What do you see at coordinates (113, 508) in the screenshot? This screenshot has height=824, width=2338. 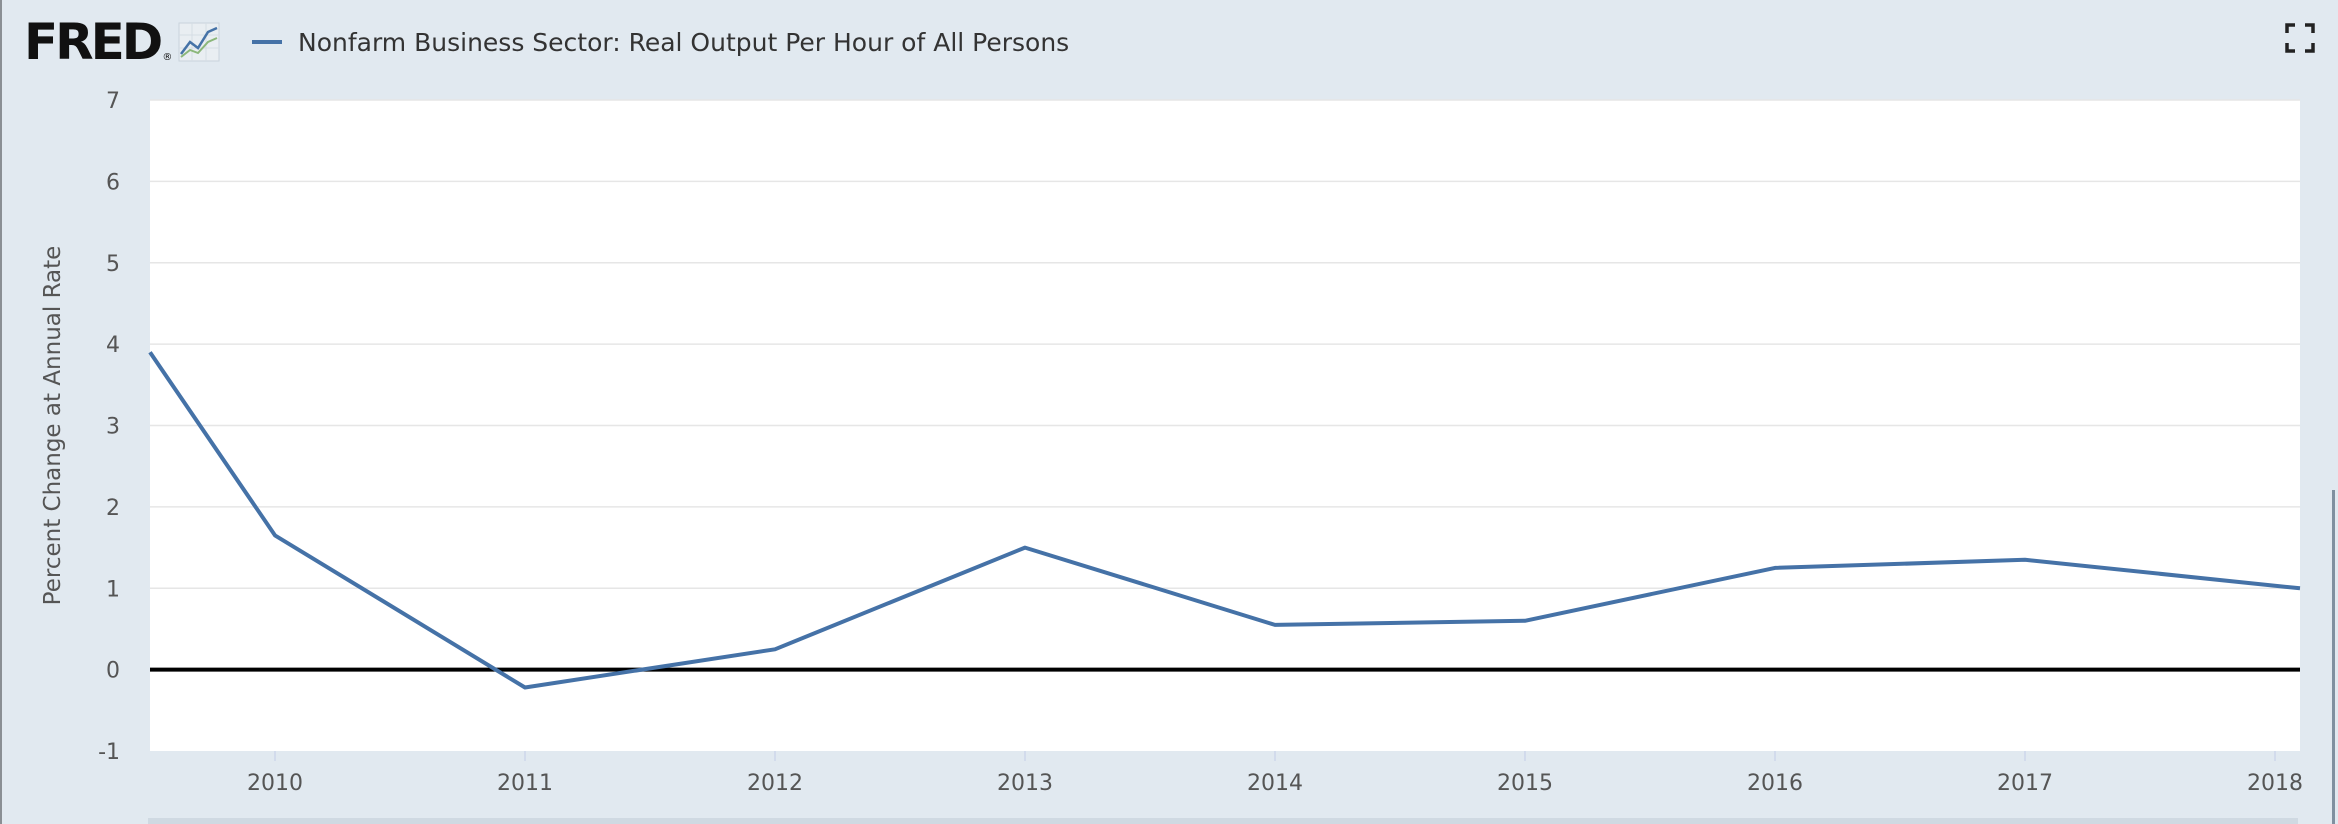 I see `y-tick-label: 2` at bounding box center [113, 508].